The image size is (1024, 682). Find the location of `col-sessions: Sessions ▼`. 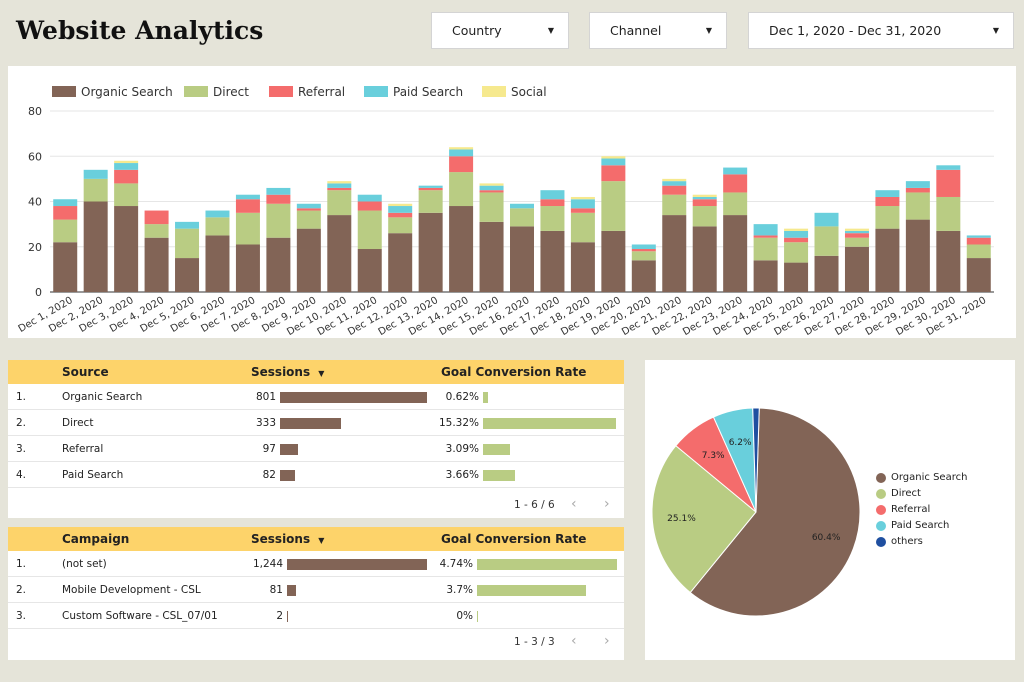

col-sessions: Sessions ▼ is located at coordinates (287, 372).